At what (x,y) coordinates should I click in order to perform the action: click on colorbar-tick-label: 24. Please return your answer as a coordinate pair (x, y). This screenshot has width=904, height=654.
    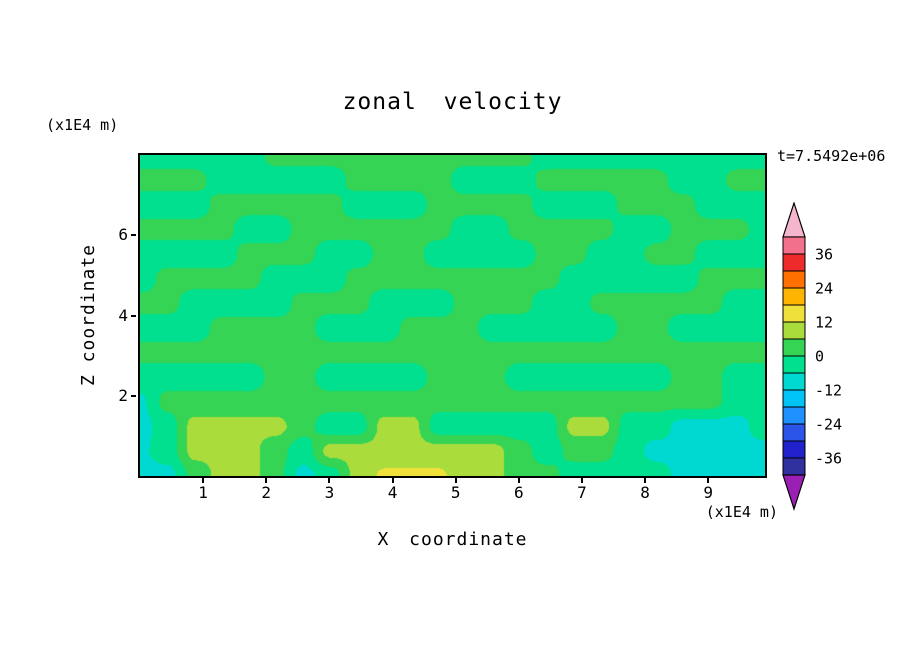
    Looking at the image, I should click on (824, 289).